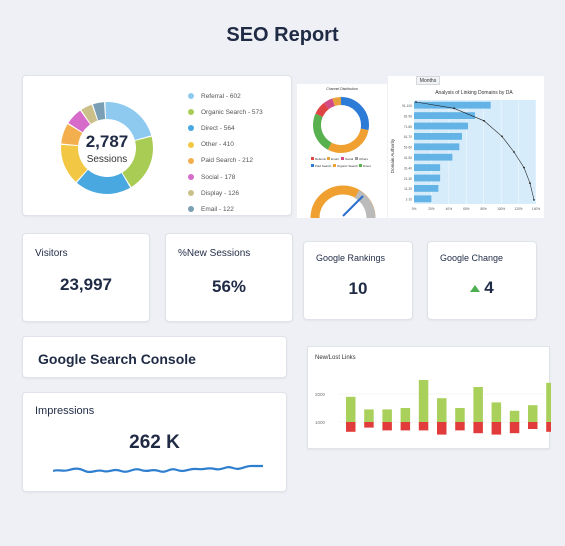 This screenshot has height=546, width=565. What do you see at coordinates (474, 93) in the screenshot?
I see `linking-domains-title: Analysis of Linking Domains by DA` at bounding box center [474, 93].